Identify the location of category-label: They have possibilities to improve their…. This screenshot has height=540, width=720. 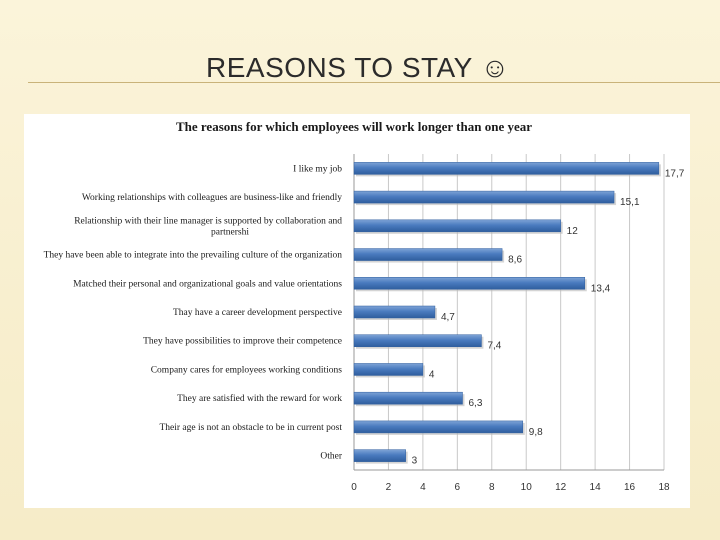
(242, 342).